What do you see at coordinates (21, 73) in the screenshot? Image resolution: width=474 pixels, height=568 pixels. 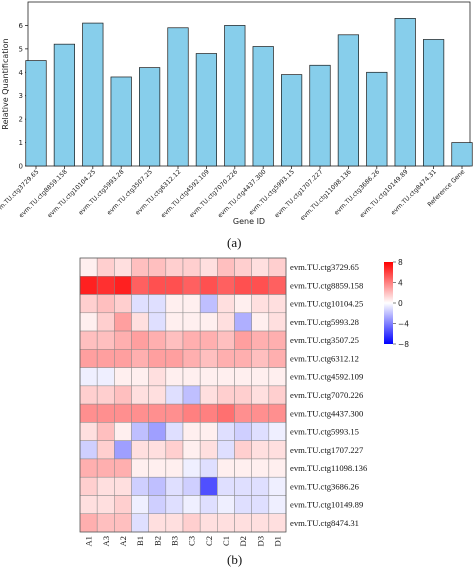 I see `bar-y-tick-label: 4` at bounding box center [21, 73].